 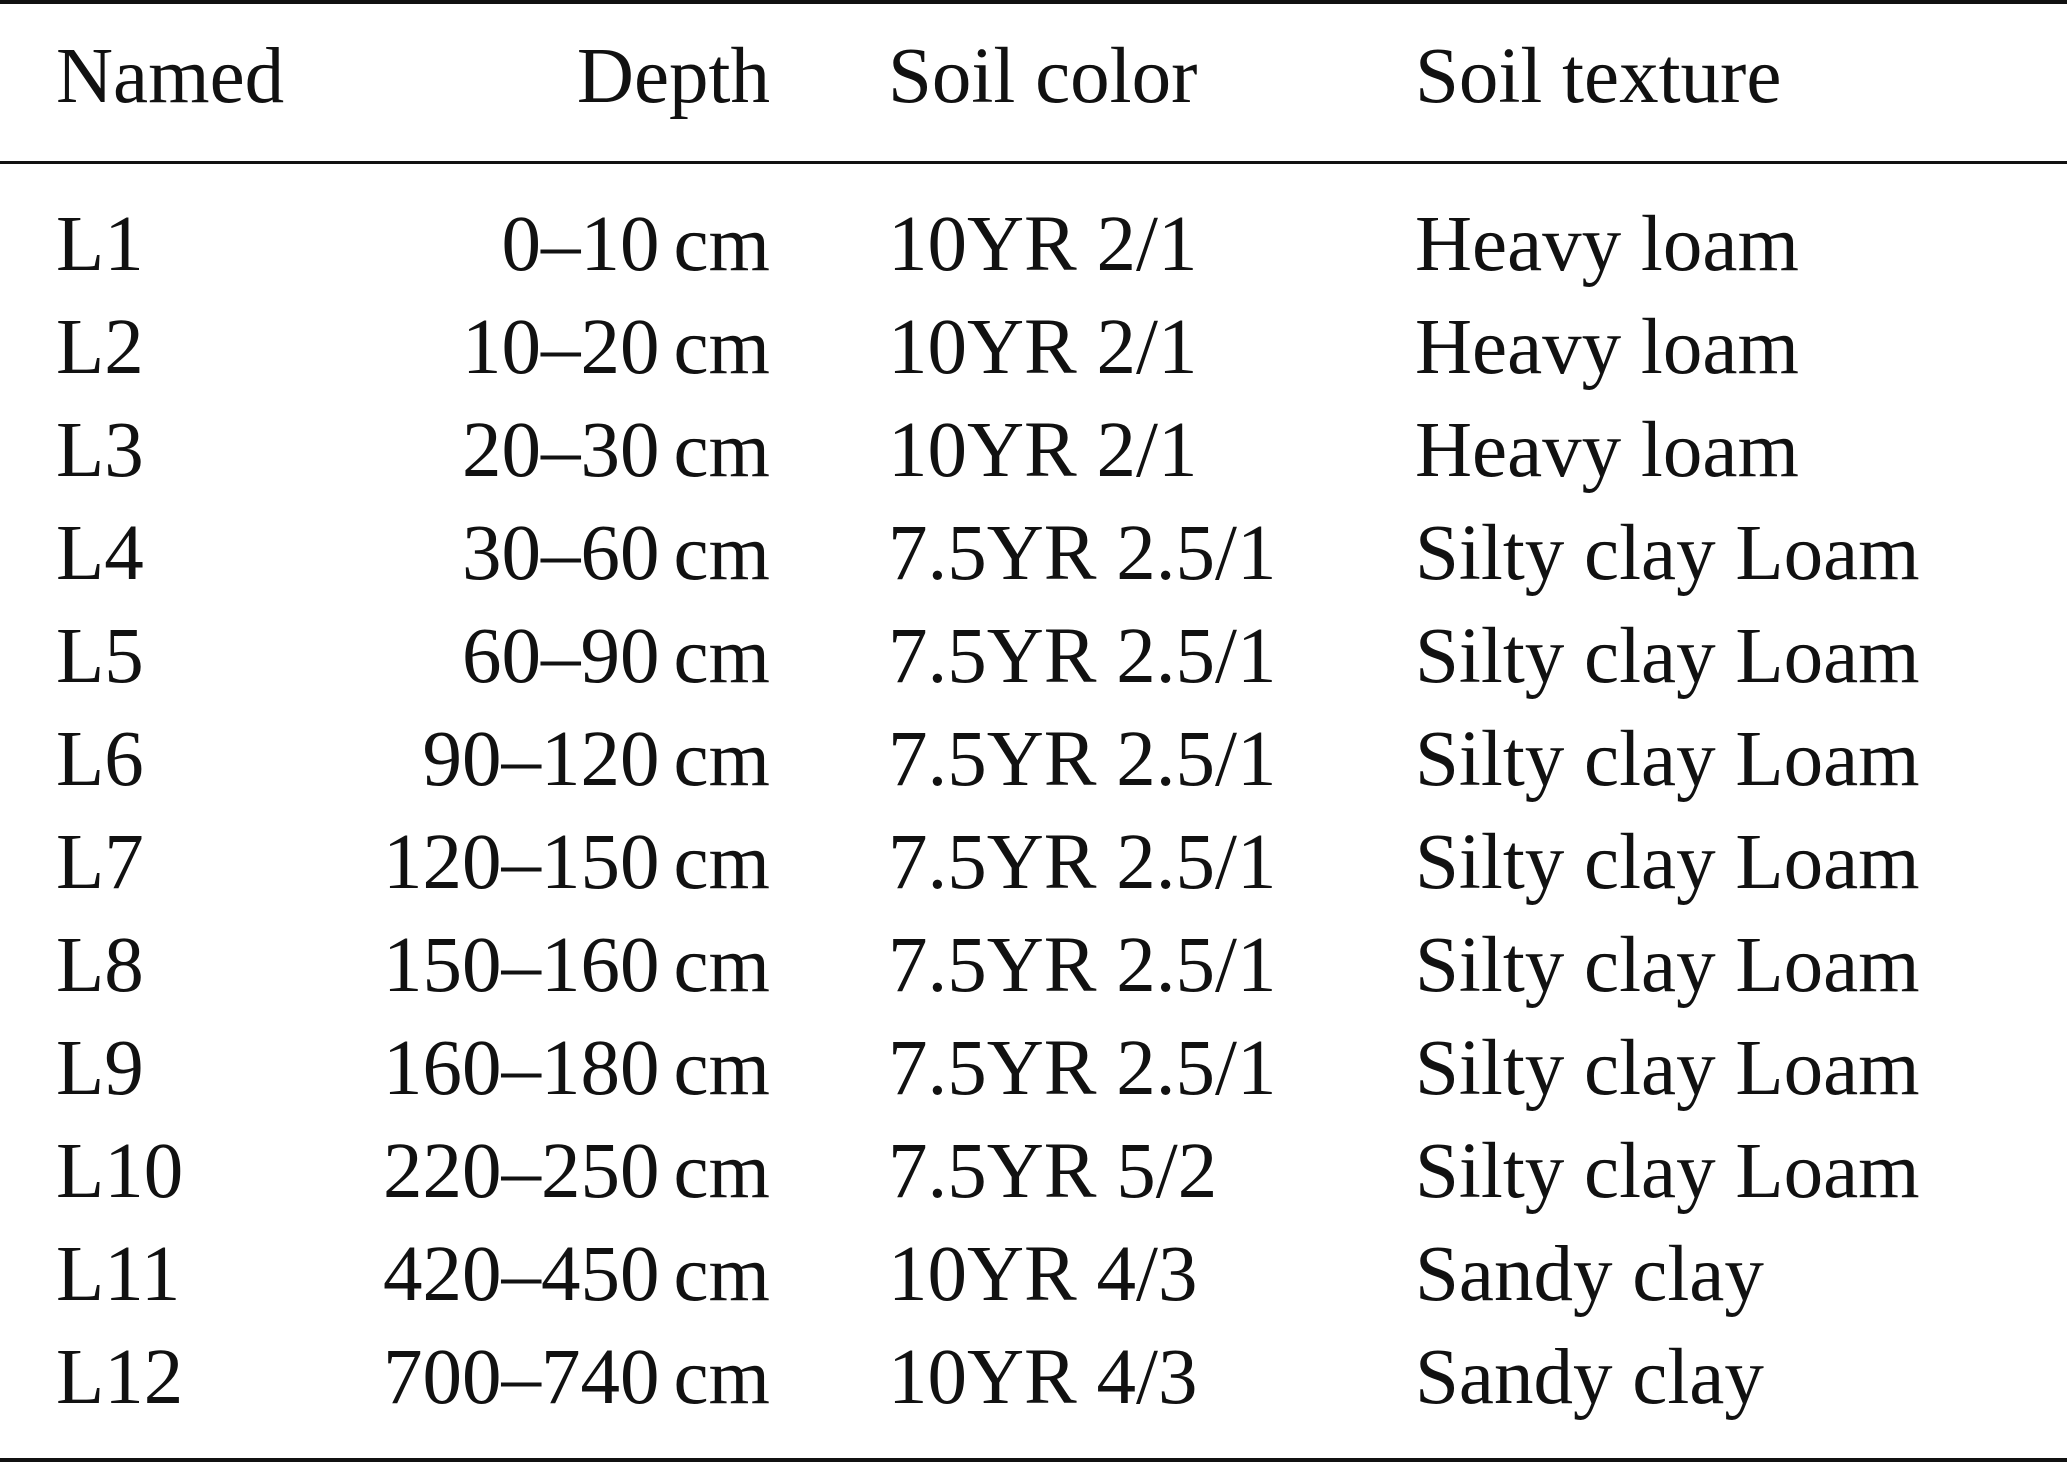 What do you see at coordinates (521, 1377) in the screenshot?
I see `depth-range: 700–740` at bounding box center [521, 1377].